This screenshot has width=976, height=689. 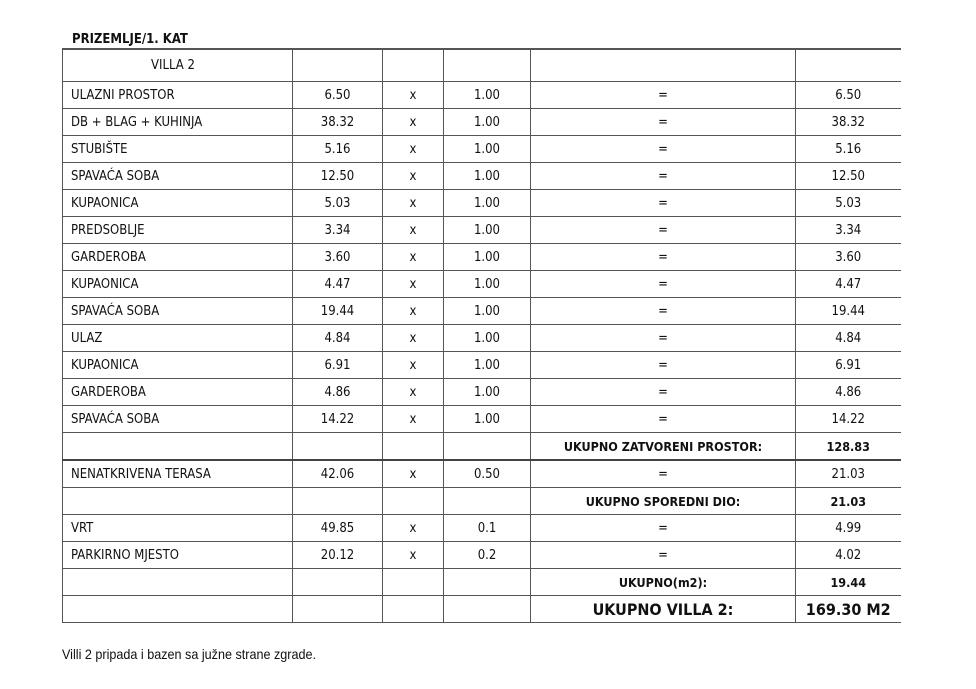 What do you see at coordinates (848, 311) in the screenshot?
I see `result: 19.44` at bounding box center [848, 311].